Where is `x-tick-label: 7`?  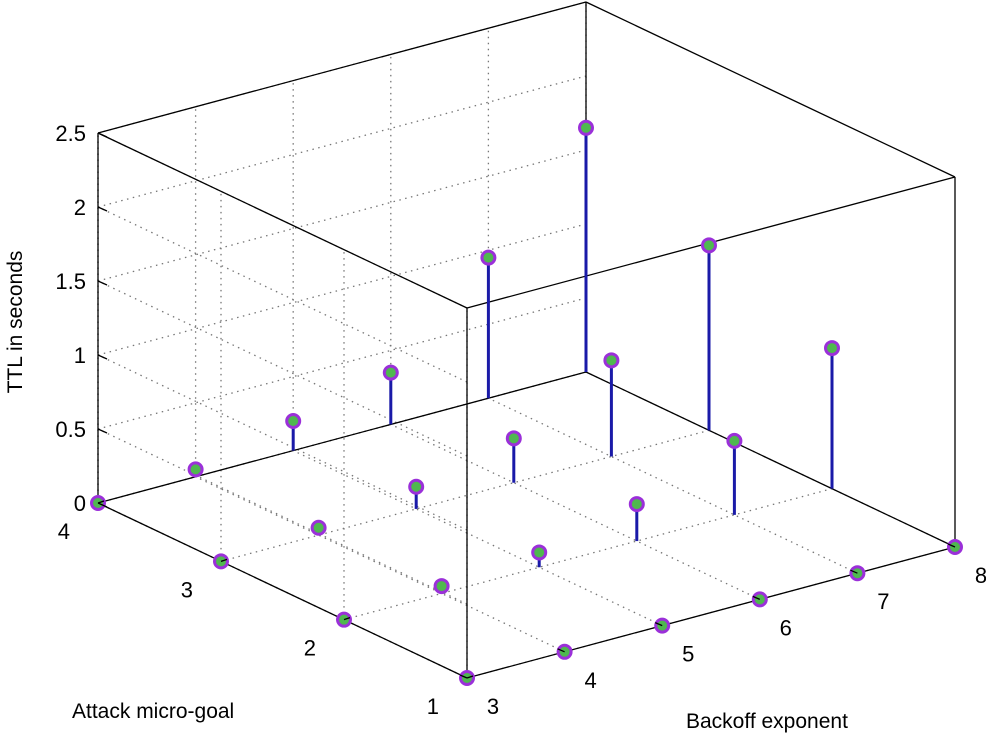 x-tick-label: 7 is located at coordinates (883, 601).